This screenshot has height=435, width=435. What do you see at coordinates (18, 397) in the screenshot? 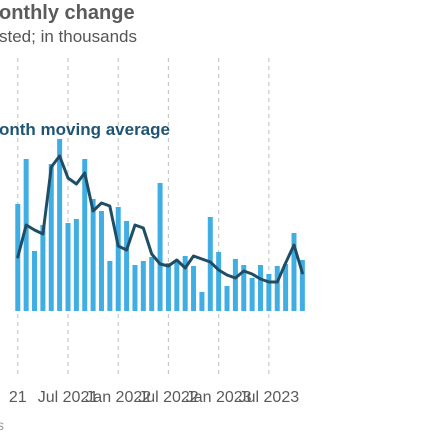
I see `x-tick-label-0: 21` at bounding box center [18, 397].